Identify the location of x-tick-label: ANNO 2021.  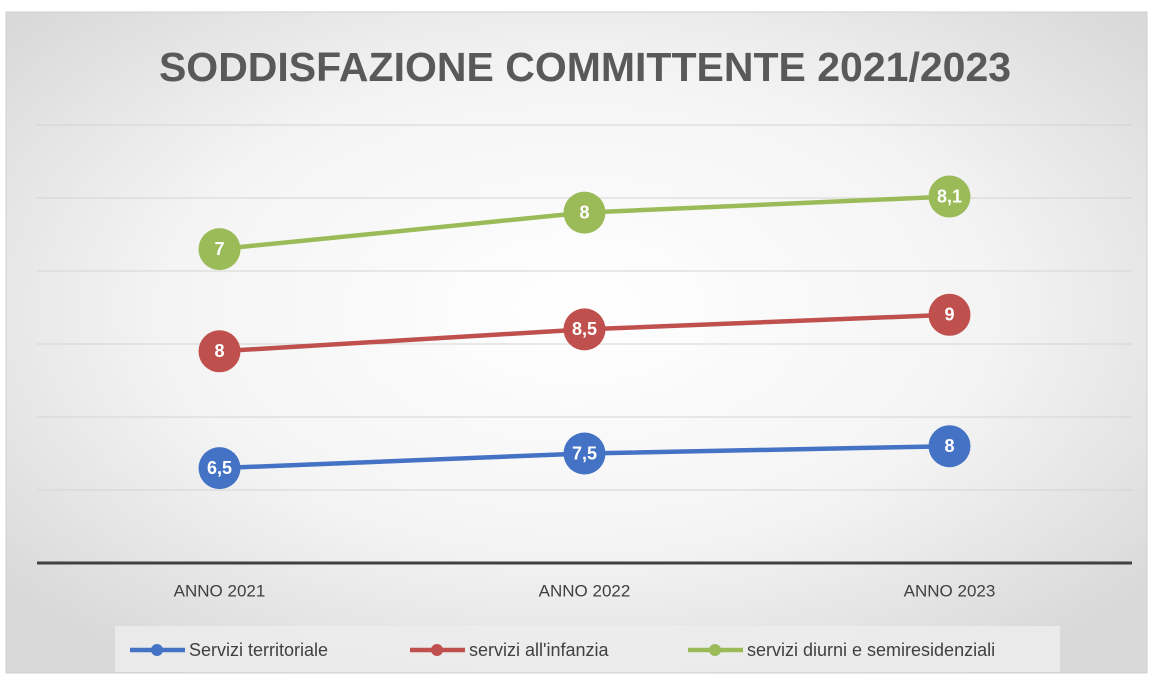
(220, 590).